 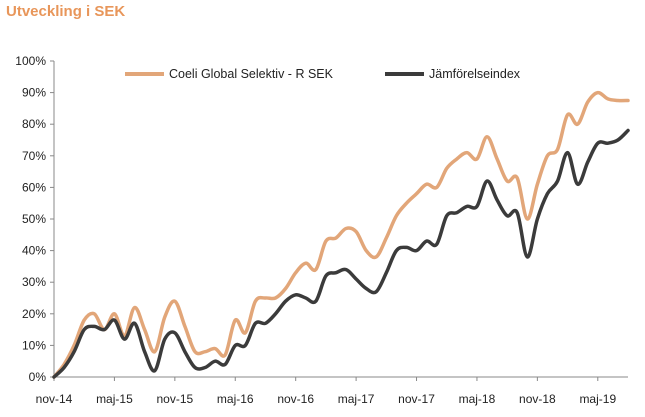 I want to click on y-tick-label: 20%, so click(x=34, y=314).